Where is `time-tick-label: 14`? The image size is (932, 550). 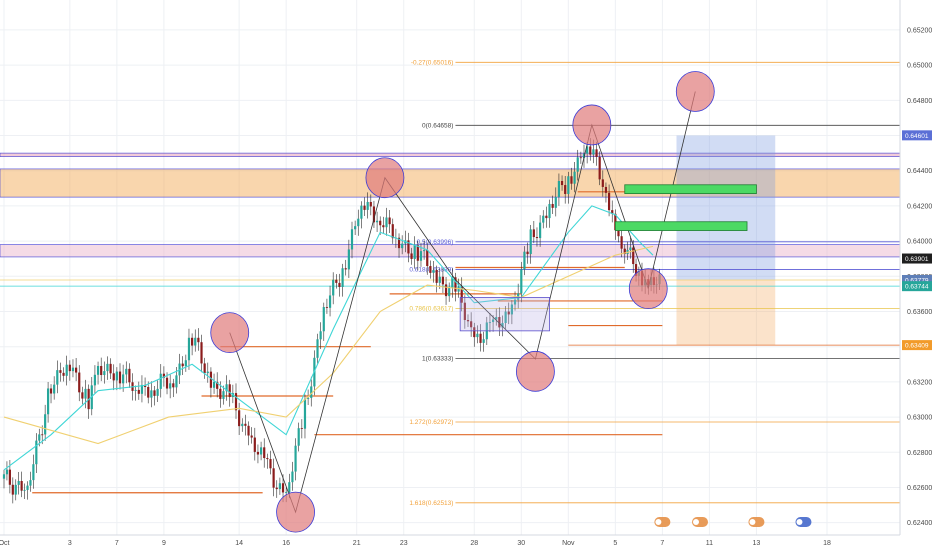
time-tick-label: 14 is located at coordinates (239, 543).